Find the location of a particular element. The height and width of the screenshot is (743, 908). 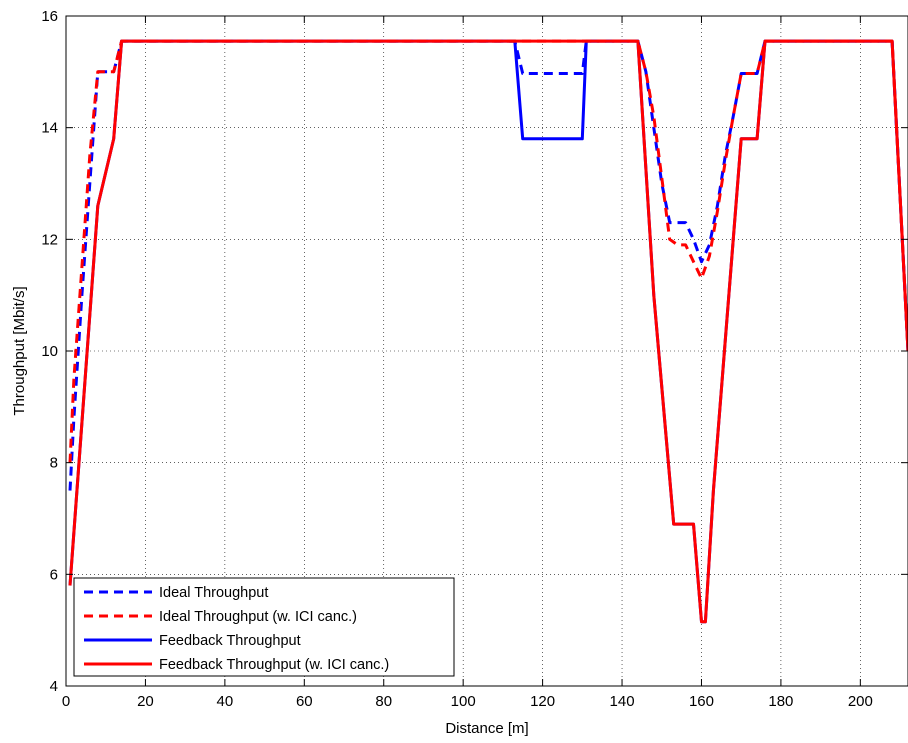

x-tick-label: 40 is located at coordinates (225, 701).